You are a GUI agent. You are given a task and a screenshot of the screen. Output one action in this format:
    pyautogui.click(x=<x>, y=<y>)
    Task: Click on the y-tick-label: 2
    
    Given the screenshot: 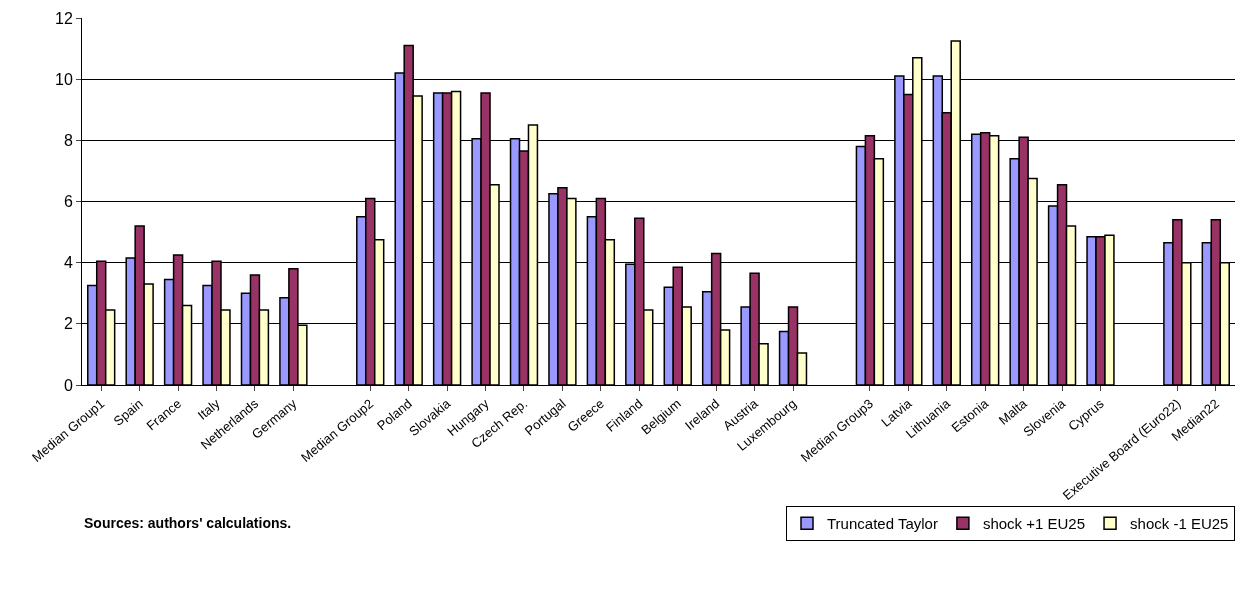 What is the action you would take?
    pyautogui.click(x=68, y=324)
    